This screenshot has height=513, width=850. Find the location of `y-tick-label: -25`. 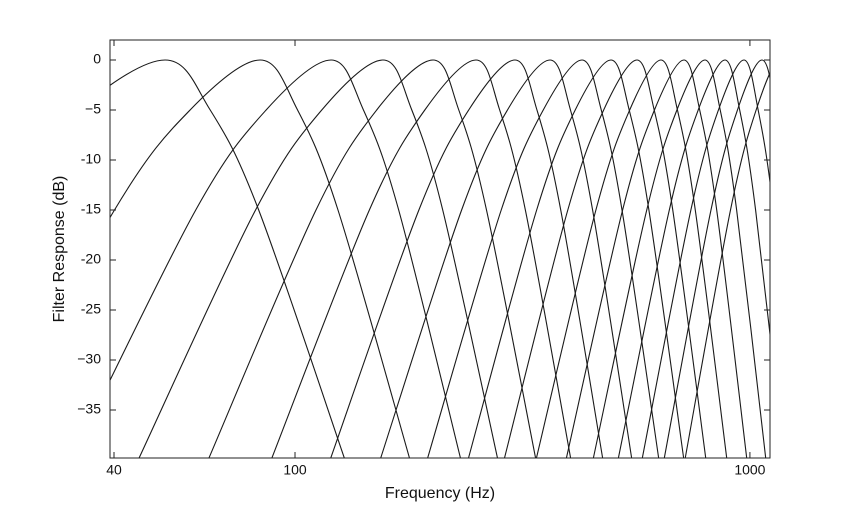

y-tick-label: -25 is located at coordinates (91, 309).